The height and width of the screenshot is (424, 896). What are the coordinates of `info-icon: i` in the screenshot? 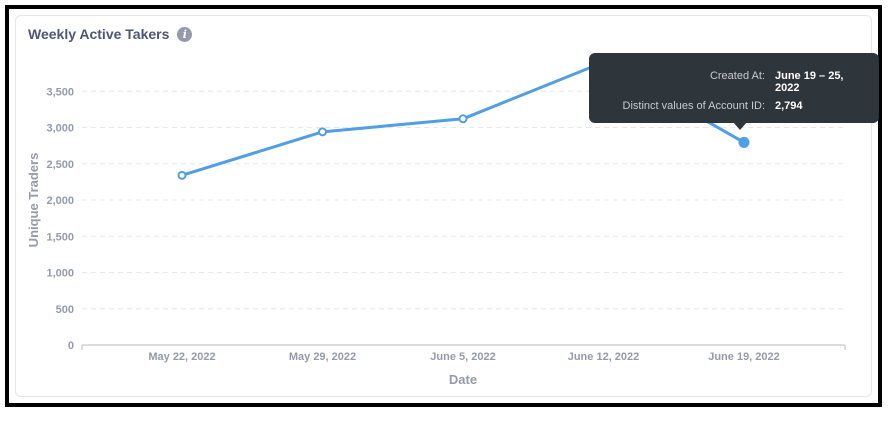 It's located at (185, 34).